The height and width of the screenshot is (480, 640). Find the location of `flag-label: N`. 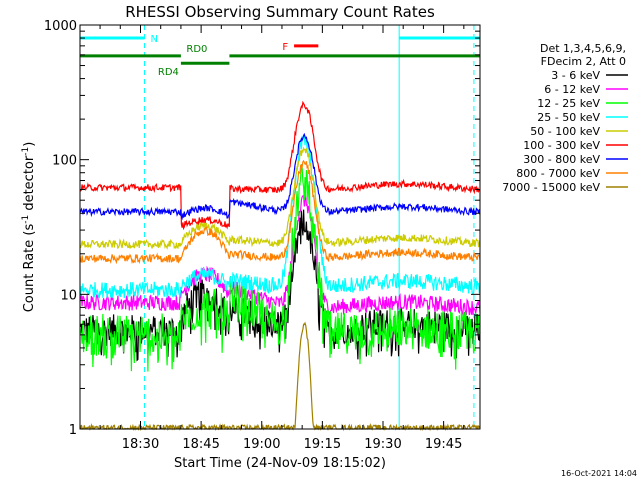

flag-label: N is located at coordinates (154, 39).